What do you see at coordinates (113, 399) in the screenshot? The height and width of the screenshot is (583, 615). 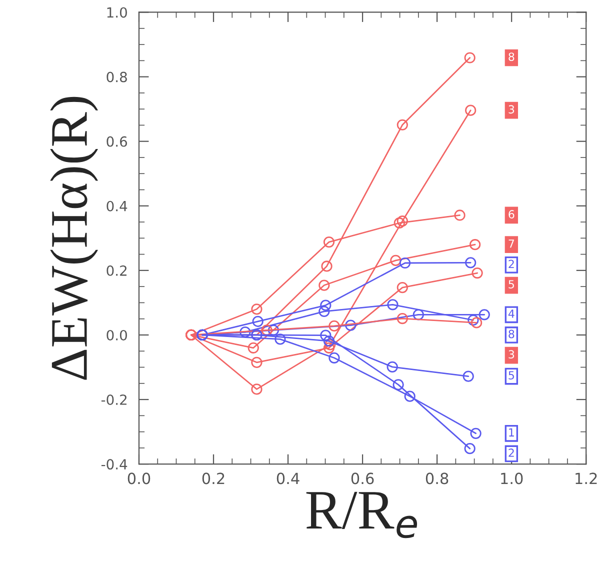 I see `y-tick-label: -0.2` at bounding box center [113, 399].